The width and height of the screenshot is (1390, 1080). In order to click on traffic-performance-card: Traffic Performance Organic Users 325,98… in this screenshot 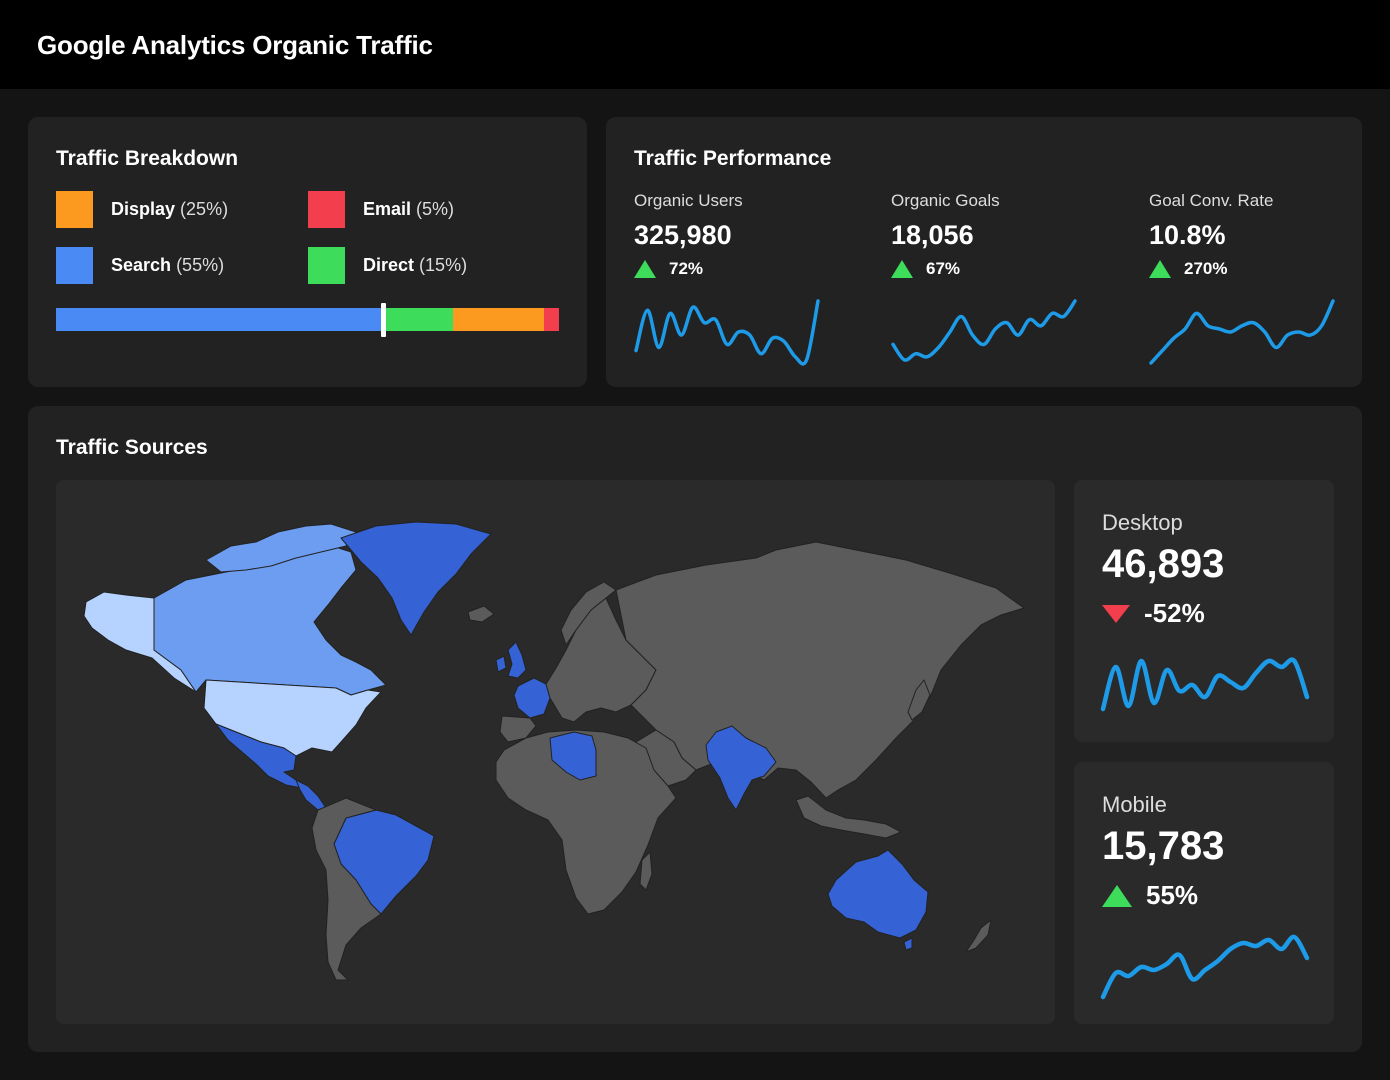, I will do `click(984, 252)`.